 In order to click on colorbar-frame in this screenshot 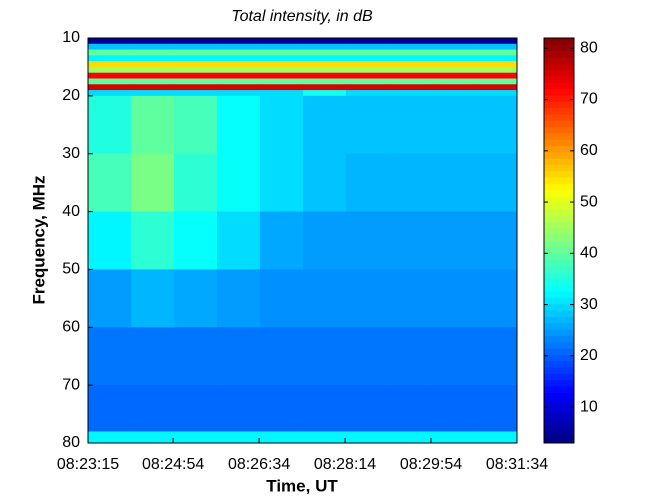, I will do `click(559, 240)`.